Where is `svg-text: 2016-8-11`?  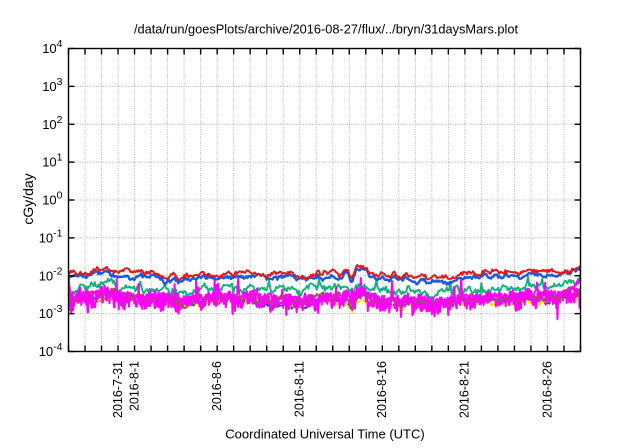
svg-text: 2016-8-11 is located at coordinates (300, 389).